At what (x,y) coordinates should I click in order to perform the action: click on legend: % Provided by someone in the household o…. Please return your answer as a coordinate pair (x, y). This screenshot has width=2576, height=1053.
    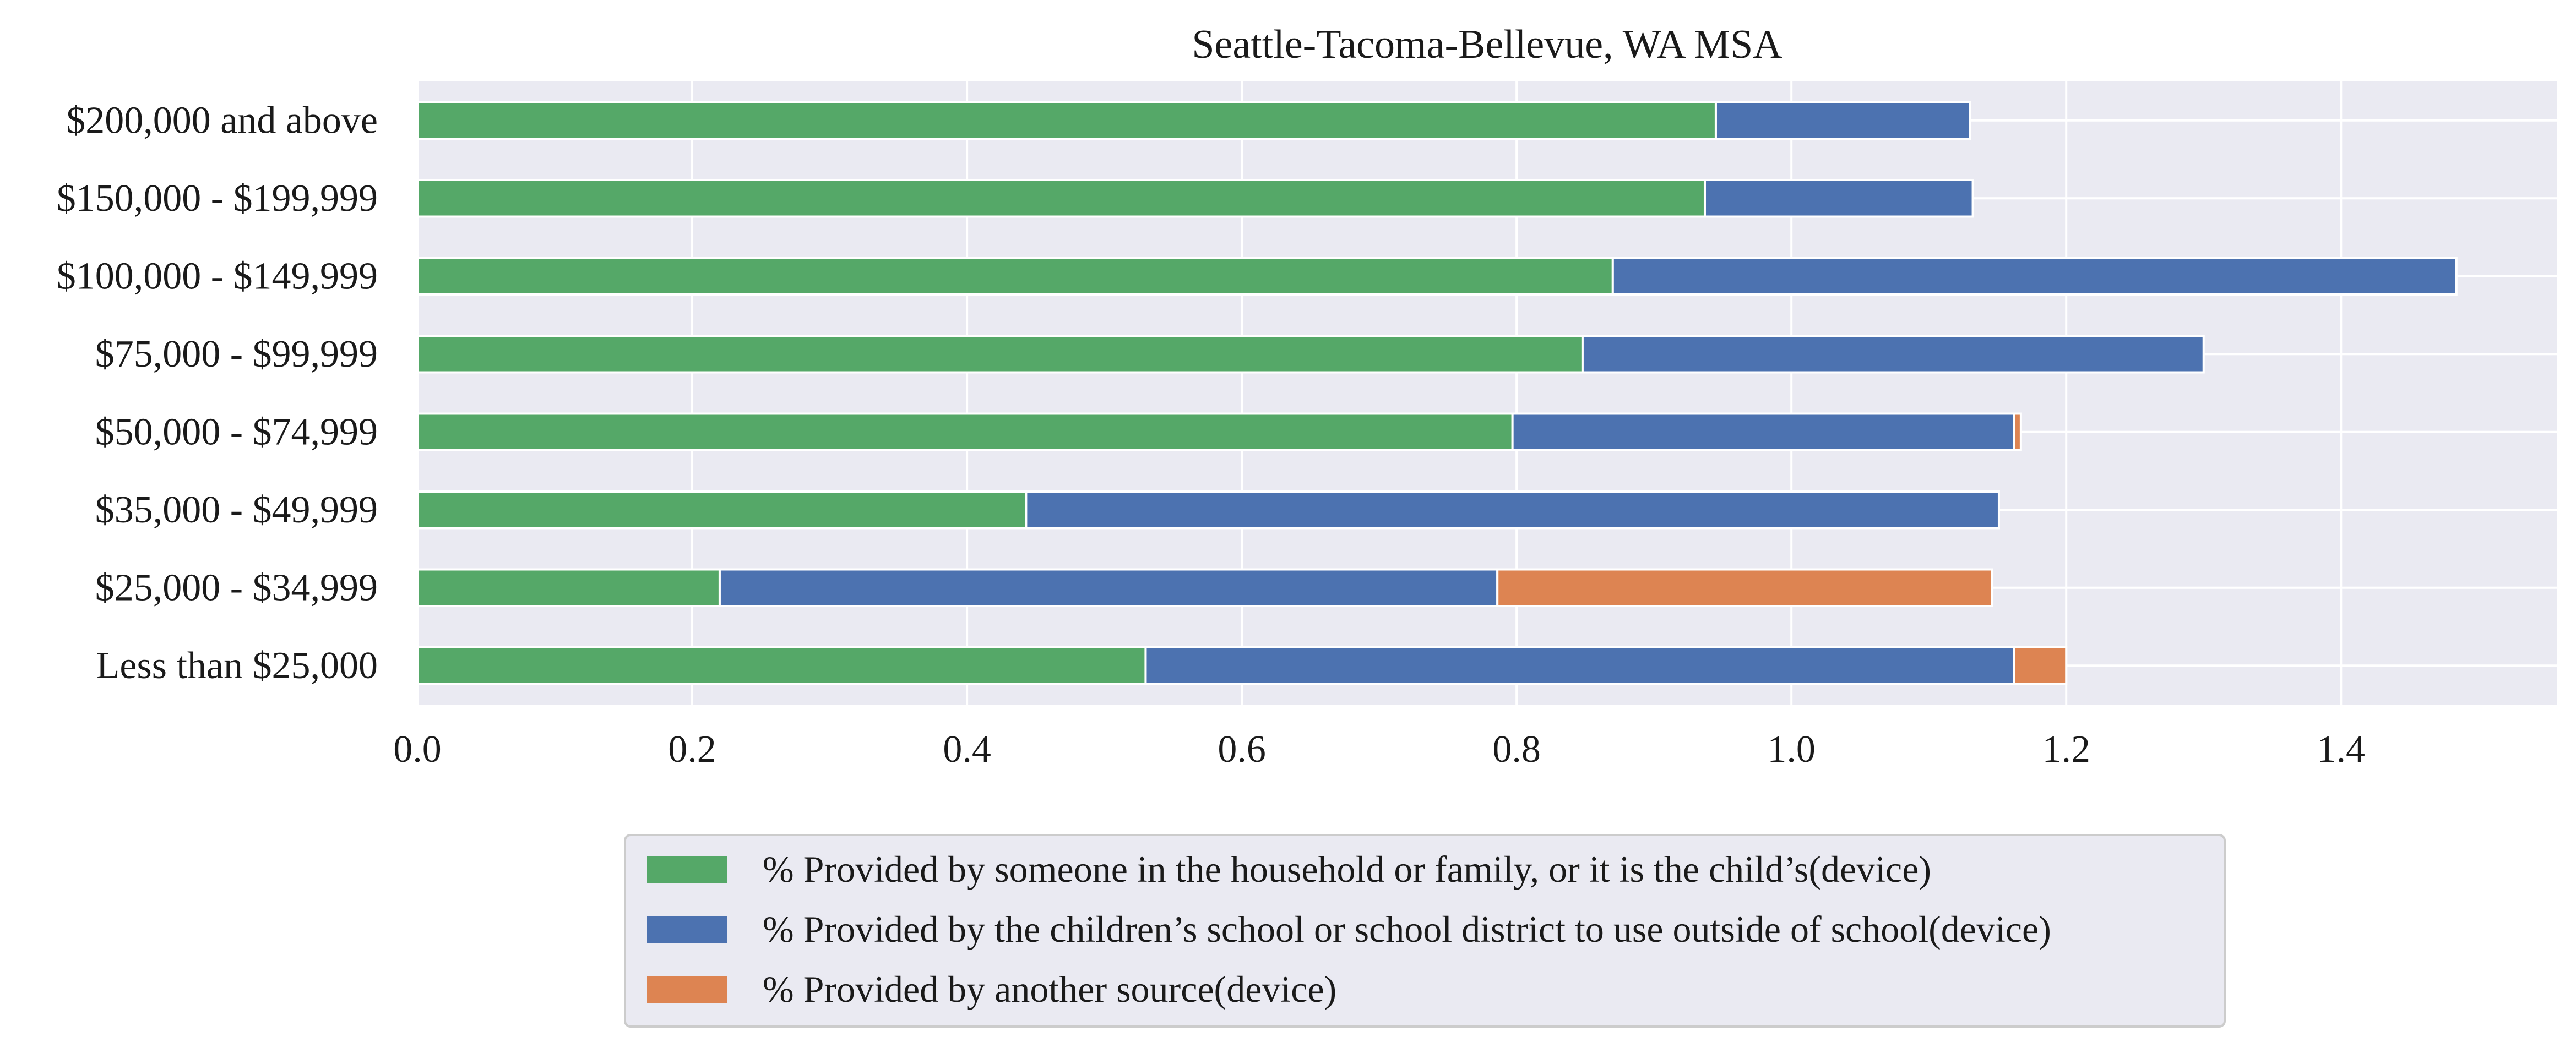
    Looking at the image, I should click on (1425, 931).